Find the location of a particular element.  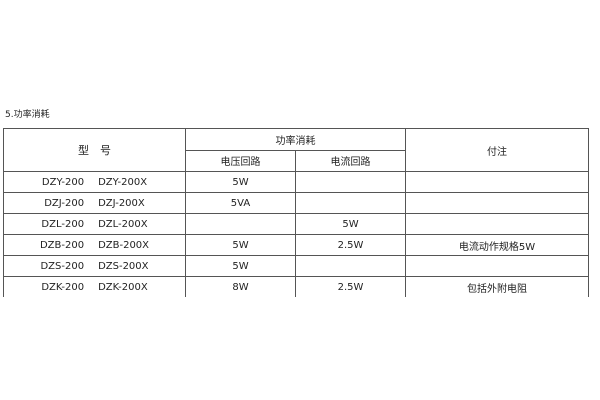

table-row: DZB-200 DZB-200X 5W 2.5W 电流动作规格5W is located at coordinates (296, 245).